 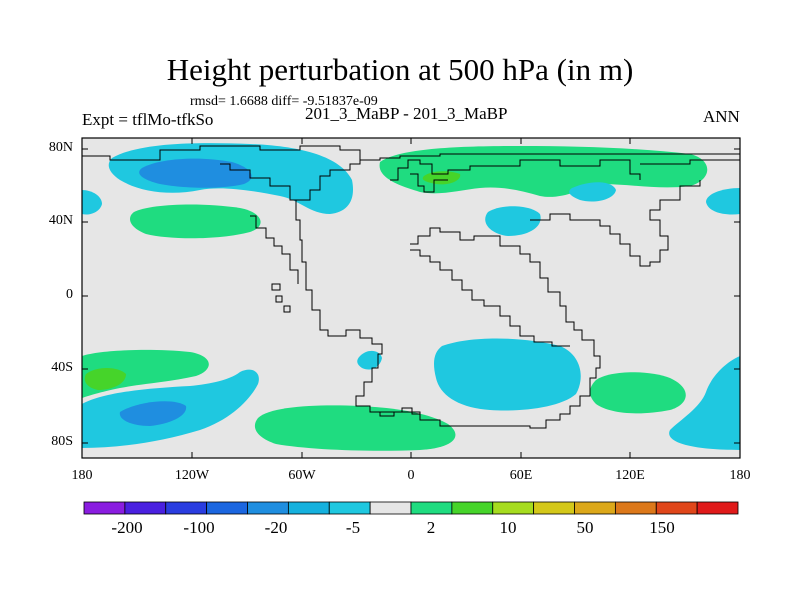 What do you see at coordinates (328, 175) in the screenshot?
I see `coastline-north-america-east` at bounding box center [328, 175].